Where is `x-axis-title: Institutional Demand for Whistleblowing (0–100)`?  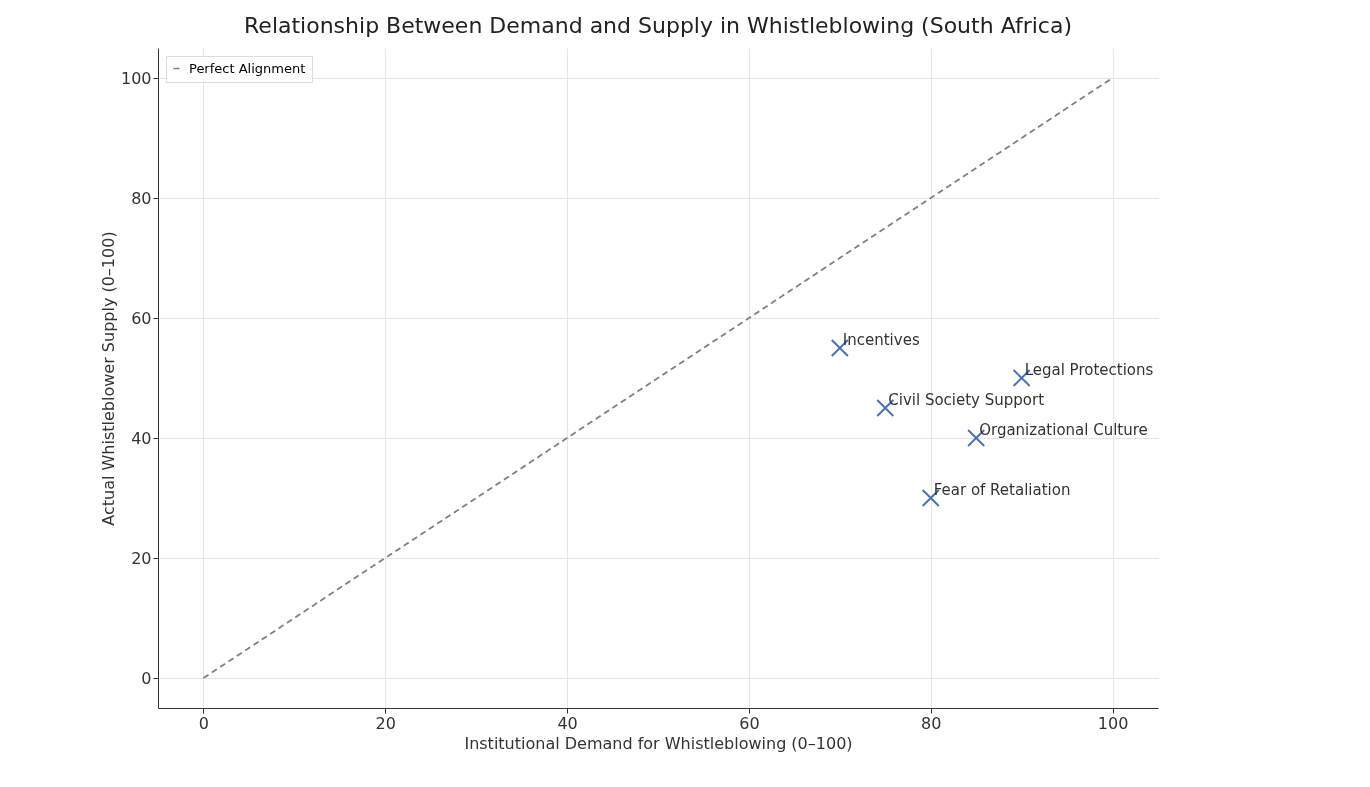 x-axis-title: Institutional Demand for Whistleblowing (0–100) is located at coordinates (658, 743).